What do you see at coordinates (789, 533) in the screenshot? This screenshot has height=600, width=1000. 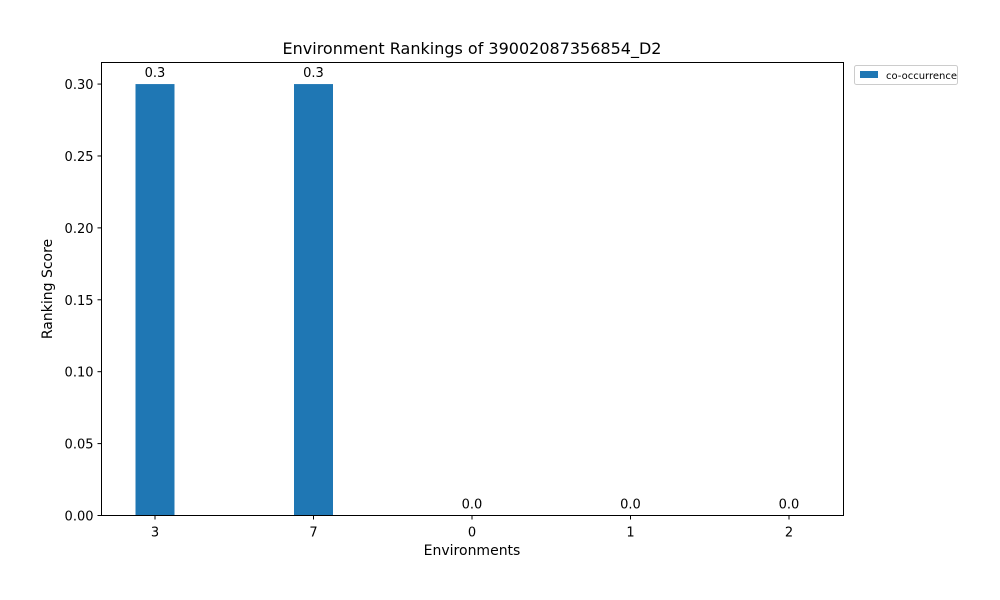 I see `x-tick-label-2: 2` at bounding box center [789, 533].